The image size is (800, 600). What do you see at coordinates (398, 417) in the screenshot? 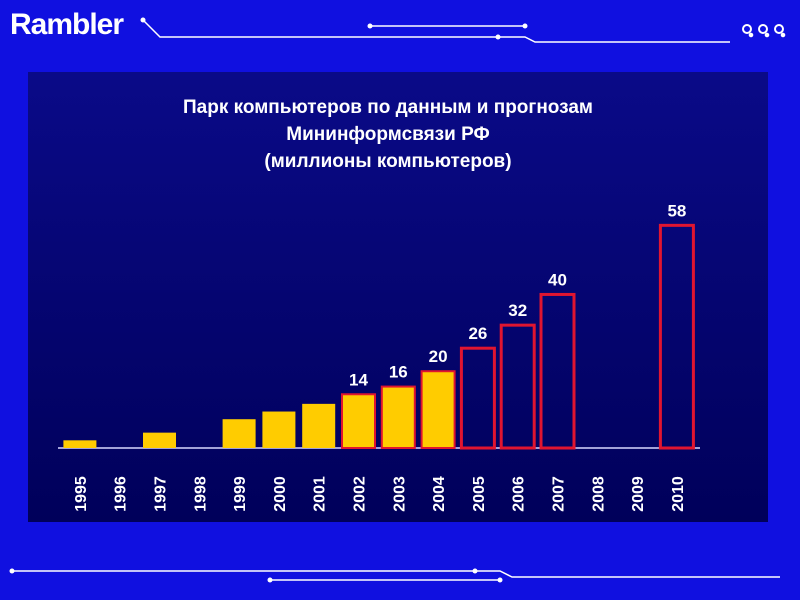
I see `bar-2003` at bounding box center [398, 417].